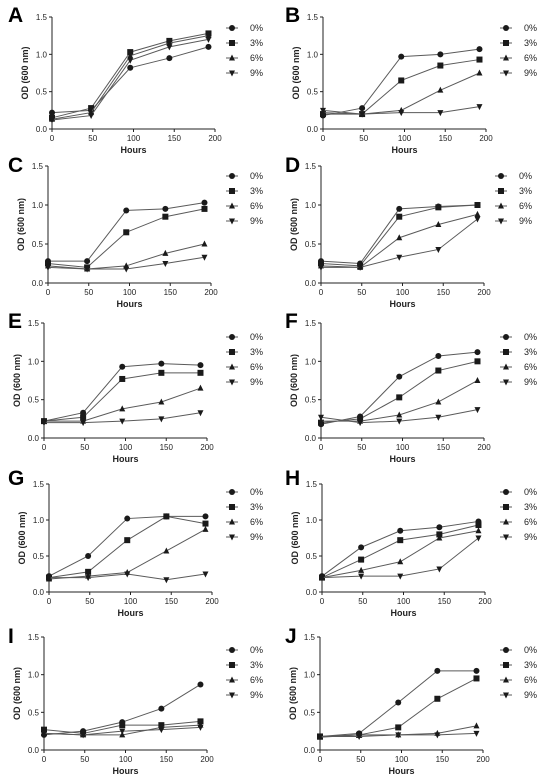 Image resolution: width=550 pixels, height=783 pixels. I want to click on legend-entry: 3%, so click(518, 352).